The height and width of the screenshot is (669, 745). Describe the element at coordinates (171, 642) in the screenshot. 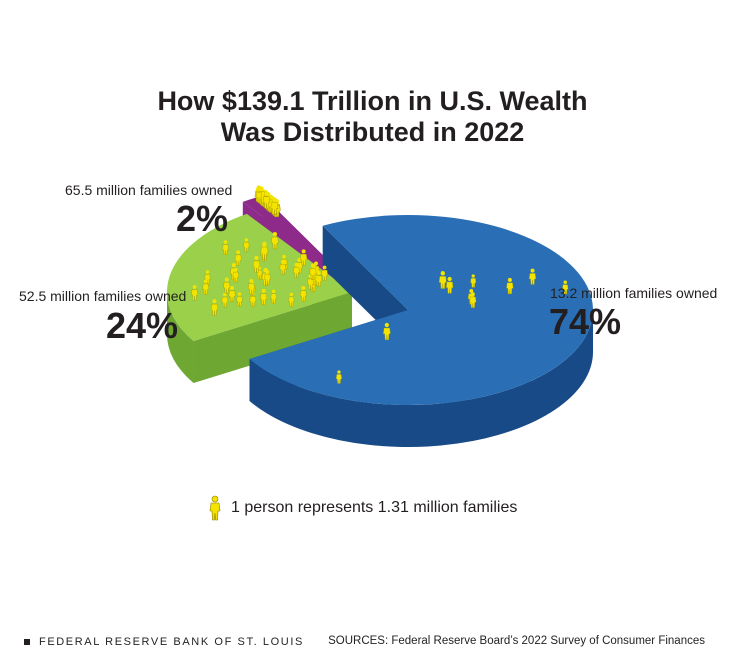

I see `publisher-name: FEDERAL RESERVE BANK OF ST. LOUIS` at that location.